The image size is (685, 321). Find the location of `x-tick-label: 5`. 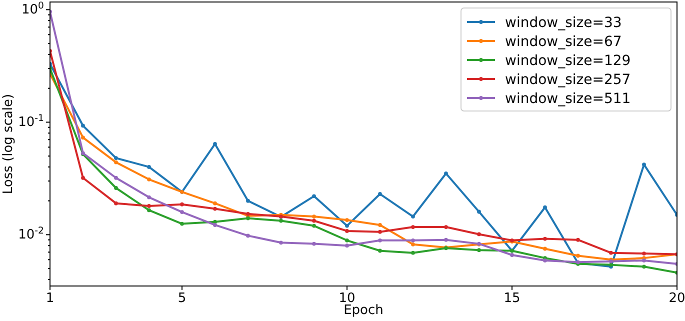

x-tick-label: 5 is located at coordinates (182, 298).